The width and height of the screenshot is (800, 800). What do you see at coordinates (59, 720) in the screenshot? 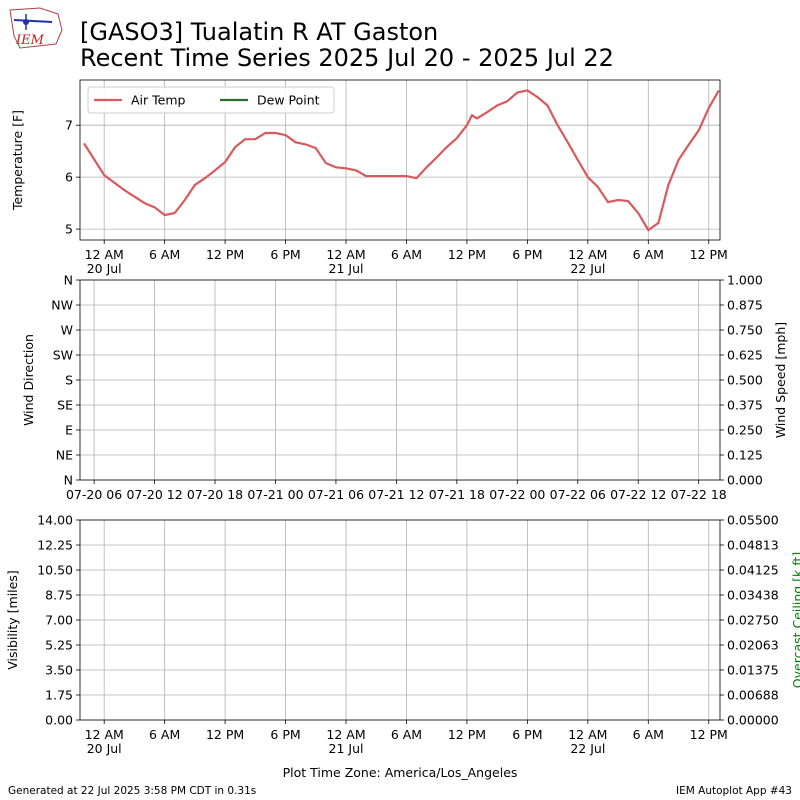
I see `y-tick-label: 0.00` at bounding box center [59, 720].